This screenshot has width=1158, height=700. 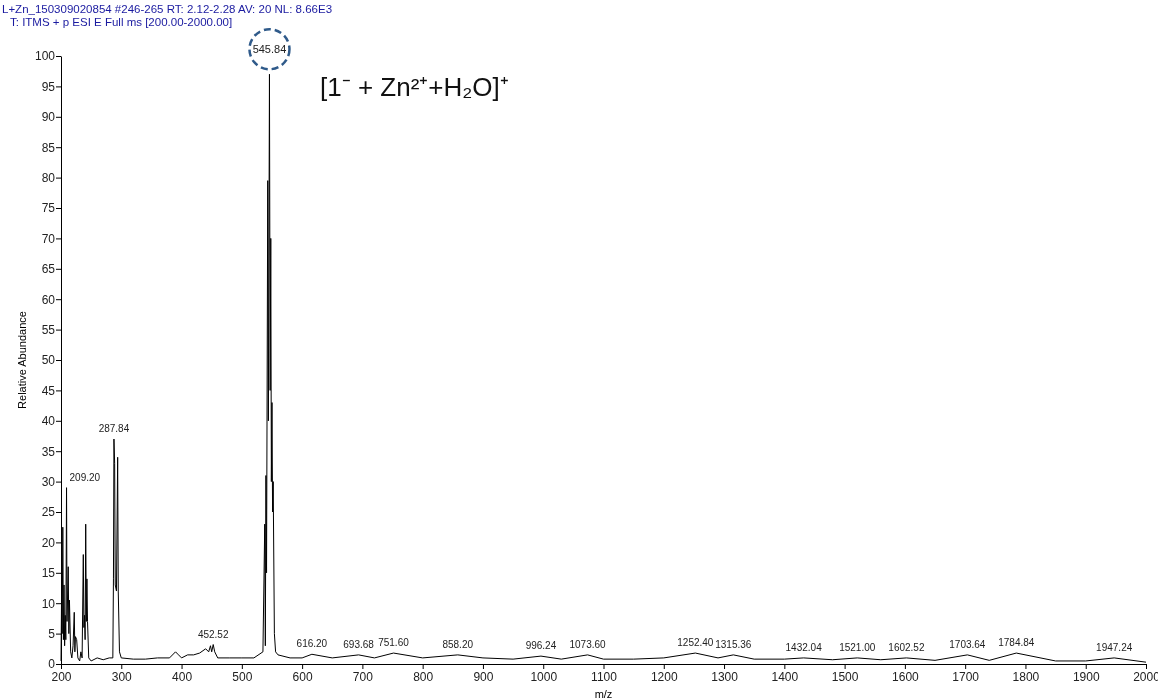 What do you see at coordinates (182, 676) in the screenshot?
I see `x-tick-label: 400` at bounding box center [182, 676].